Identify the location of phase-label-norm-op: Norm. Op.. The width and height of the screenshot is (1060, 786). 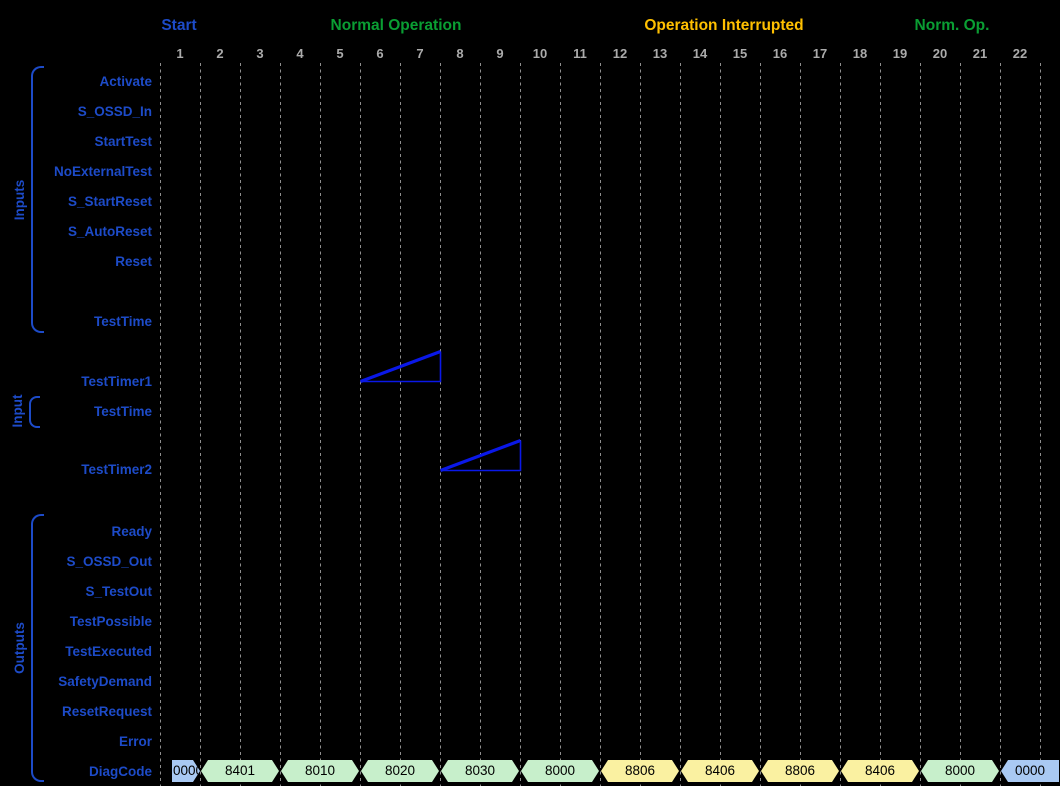
(952, 25).